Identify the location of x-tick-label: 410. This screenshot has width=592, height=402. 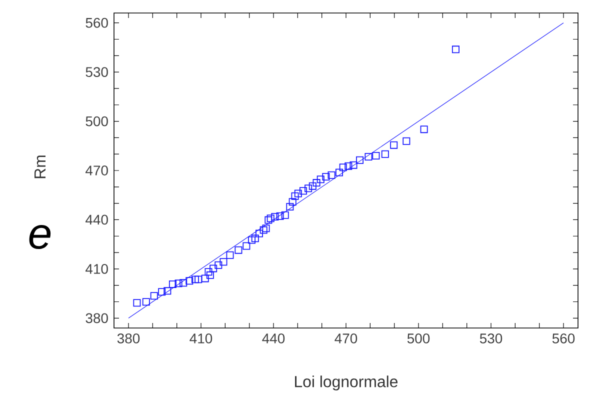
(201, 339).